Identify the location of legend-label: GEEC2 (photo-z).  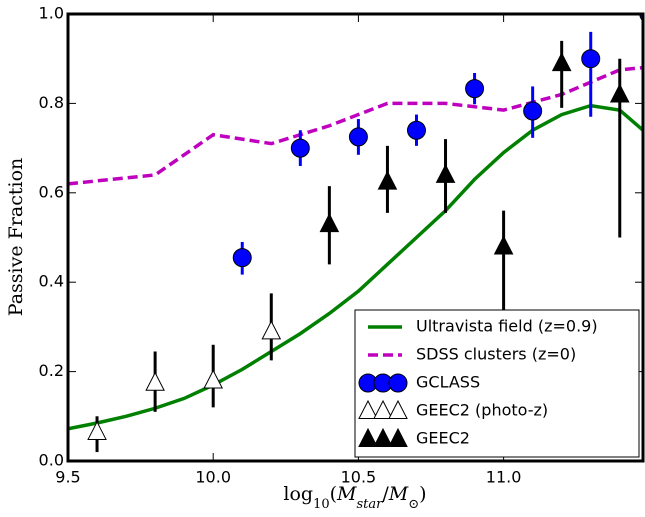
(482, 410).